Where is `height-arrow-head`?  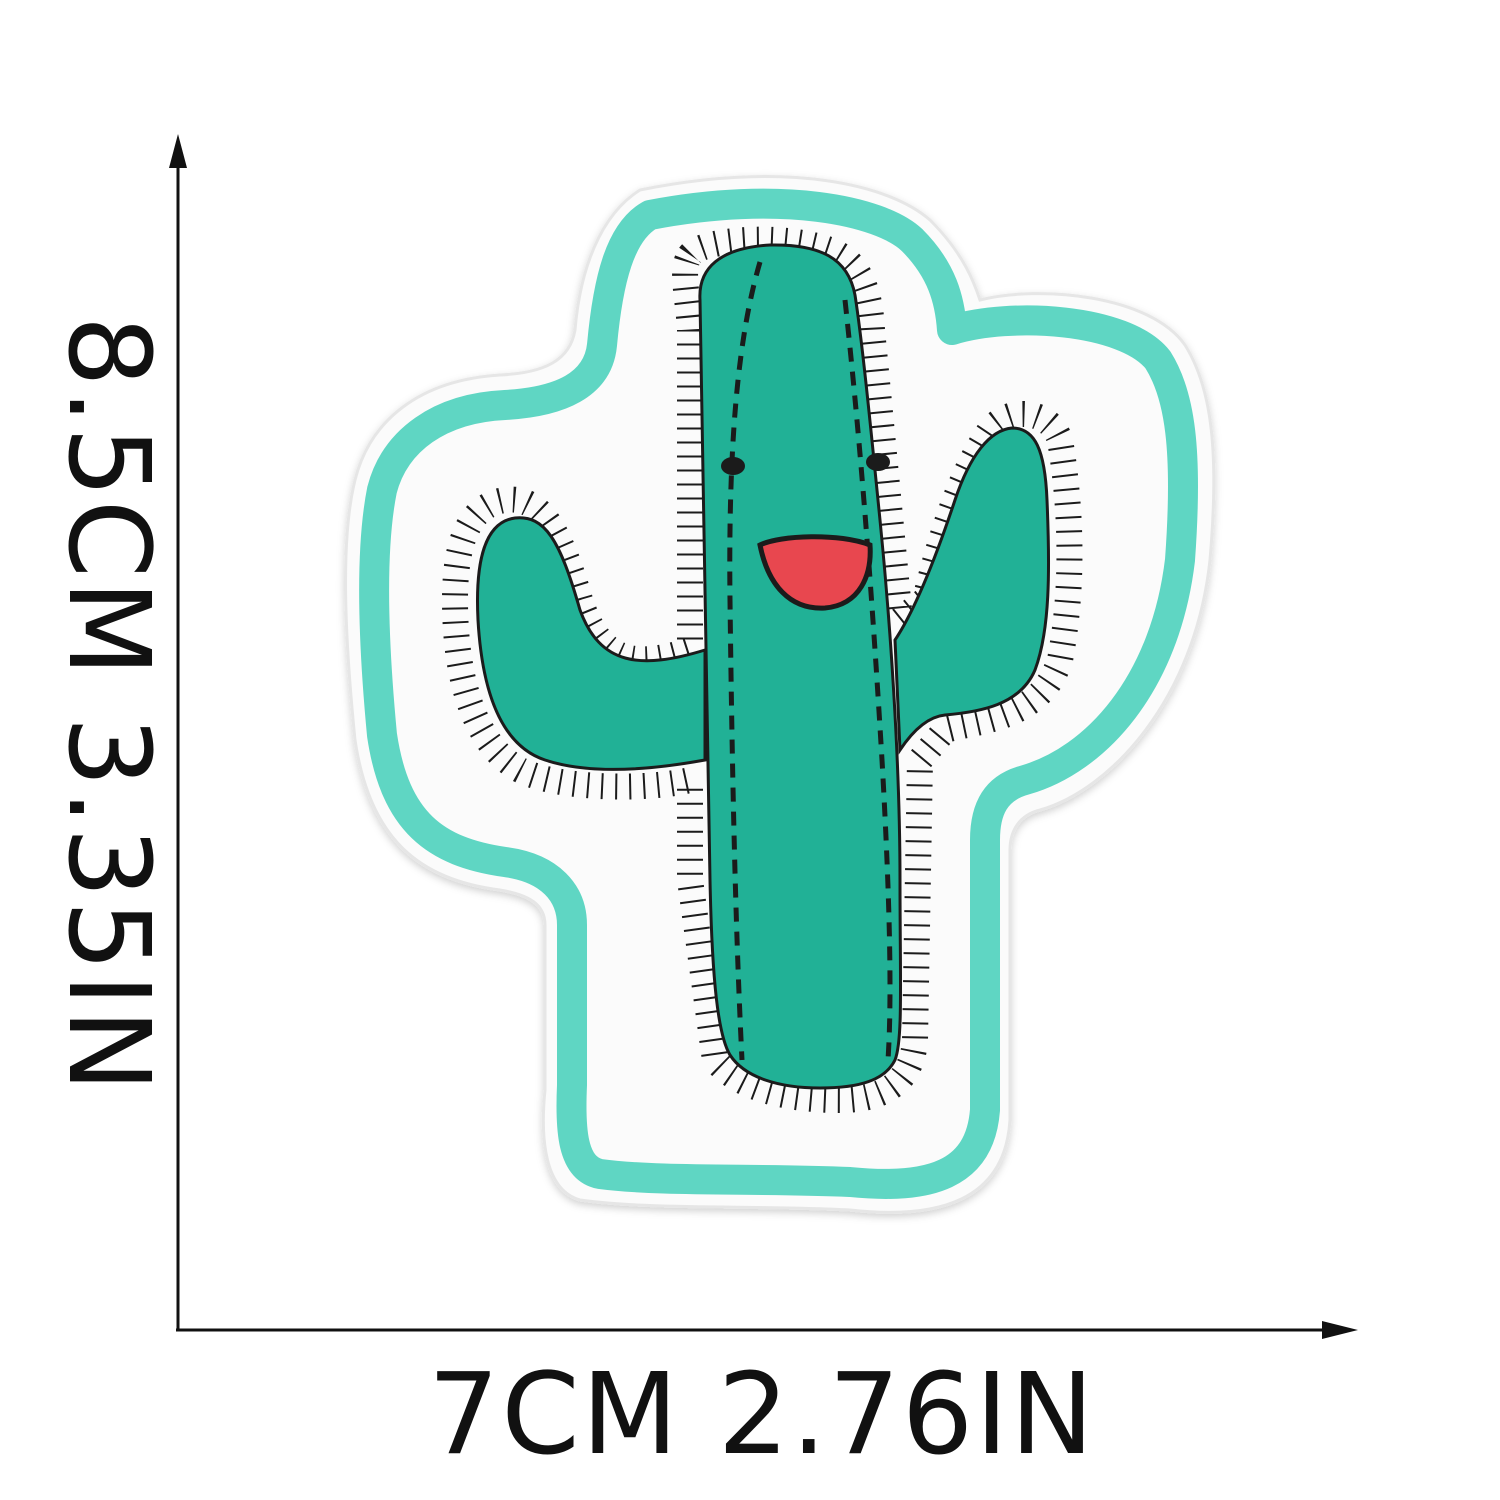 height-arrow-head is located at coordinates (178, 151).